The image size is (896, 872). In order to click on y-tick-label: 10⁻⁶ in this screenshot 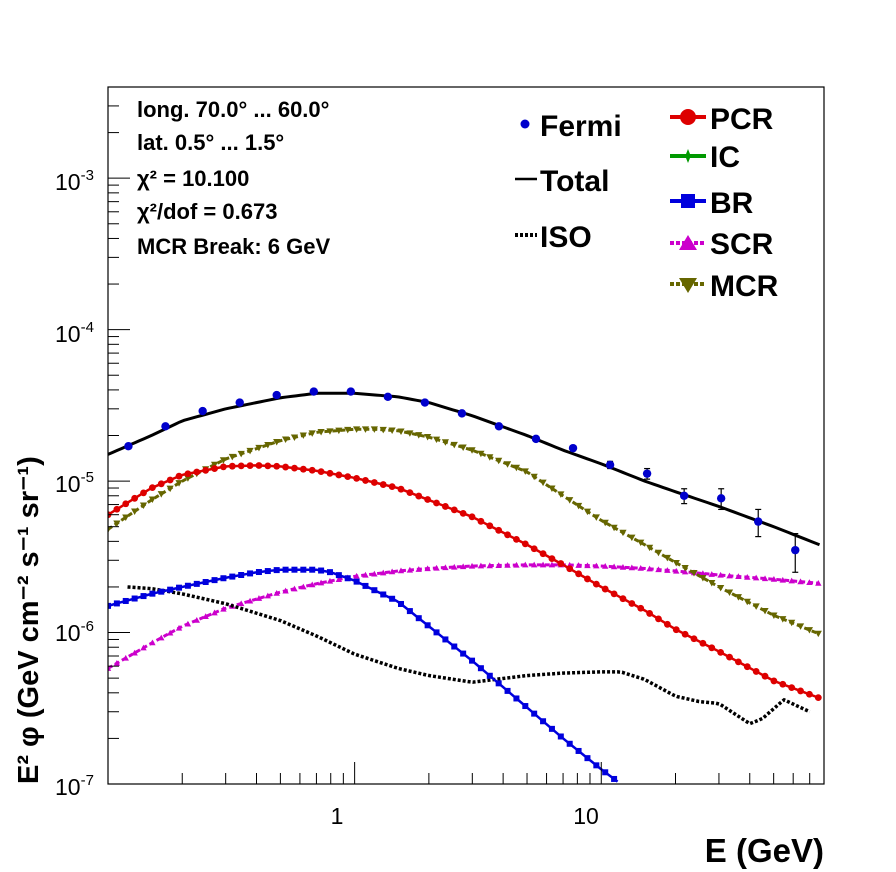, I will do `click(74, 632)`.